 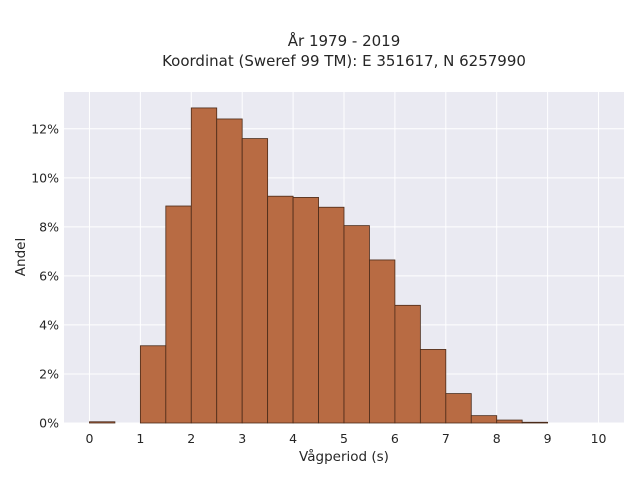 I want to click on x-tick-label: 3, so click(x=242, y=438).